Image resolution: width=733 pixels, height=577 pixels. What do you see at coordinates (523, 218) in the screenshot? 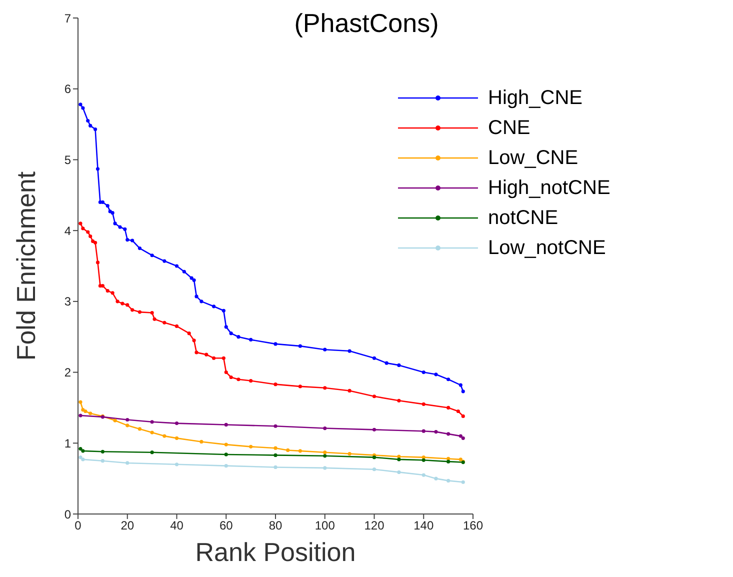
I see `legend-label: notCNE` at bounding box center [523, 218].